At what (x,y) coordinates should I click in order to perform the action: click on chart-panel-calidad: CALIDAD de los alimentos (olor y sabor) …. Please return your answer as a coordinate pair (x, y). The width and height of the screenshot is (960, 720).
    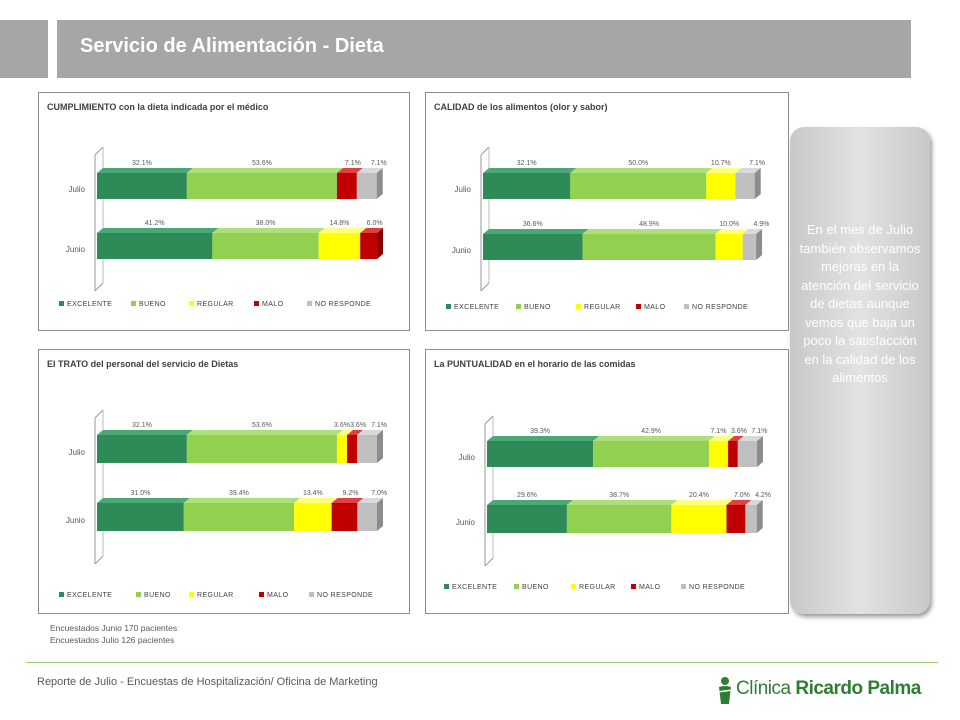
    Looking at the image, I should click on (607, 211).